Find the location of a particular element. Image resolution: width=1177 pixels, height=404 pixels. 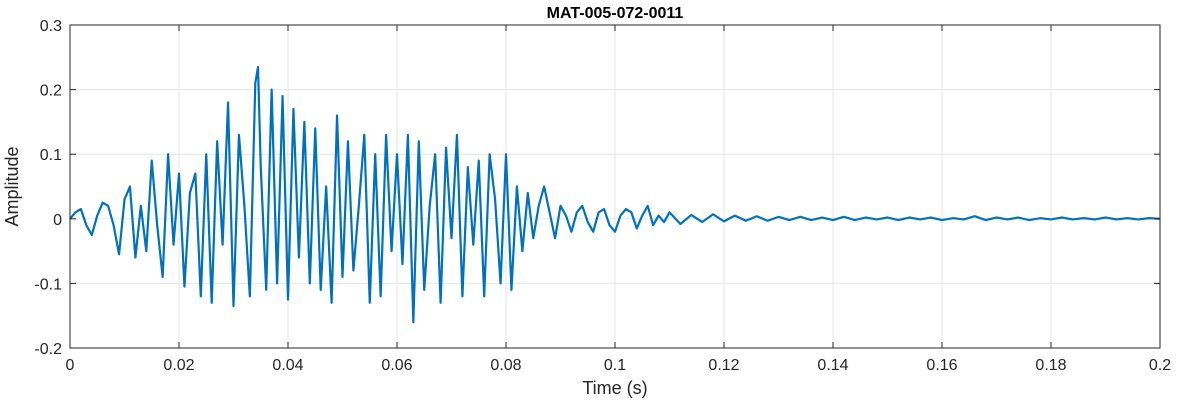

x-tick-label: 0.1 is located at coordinates (615, 365).